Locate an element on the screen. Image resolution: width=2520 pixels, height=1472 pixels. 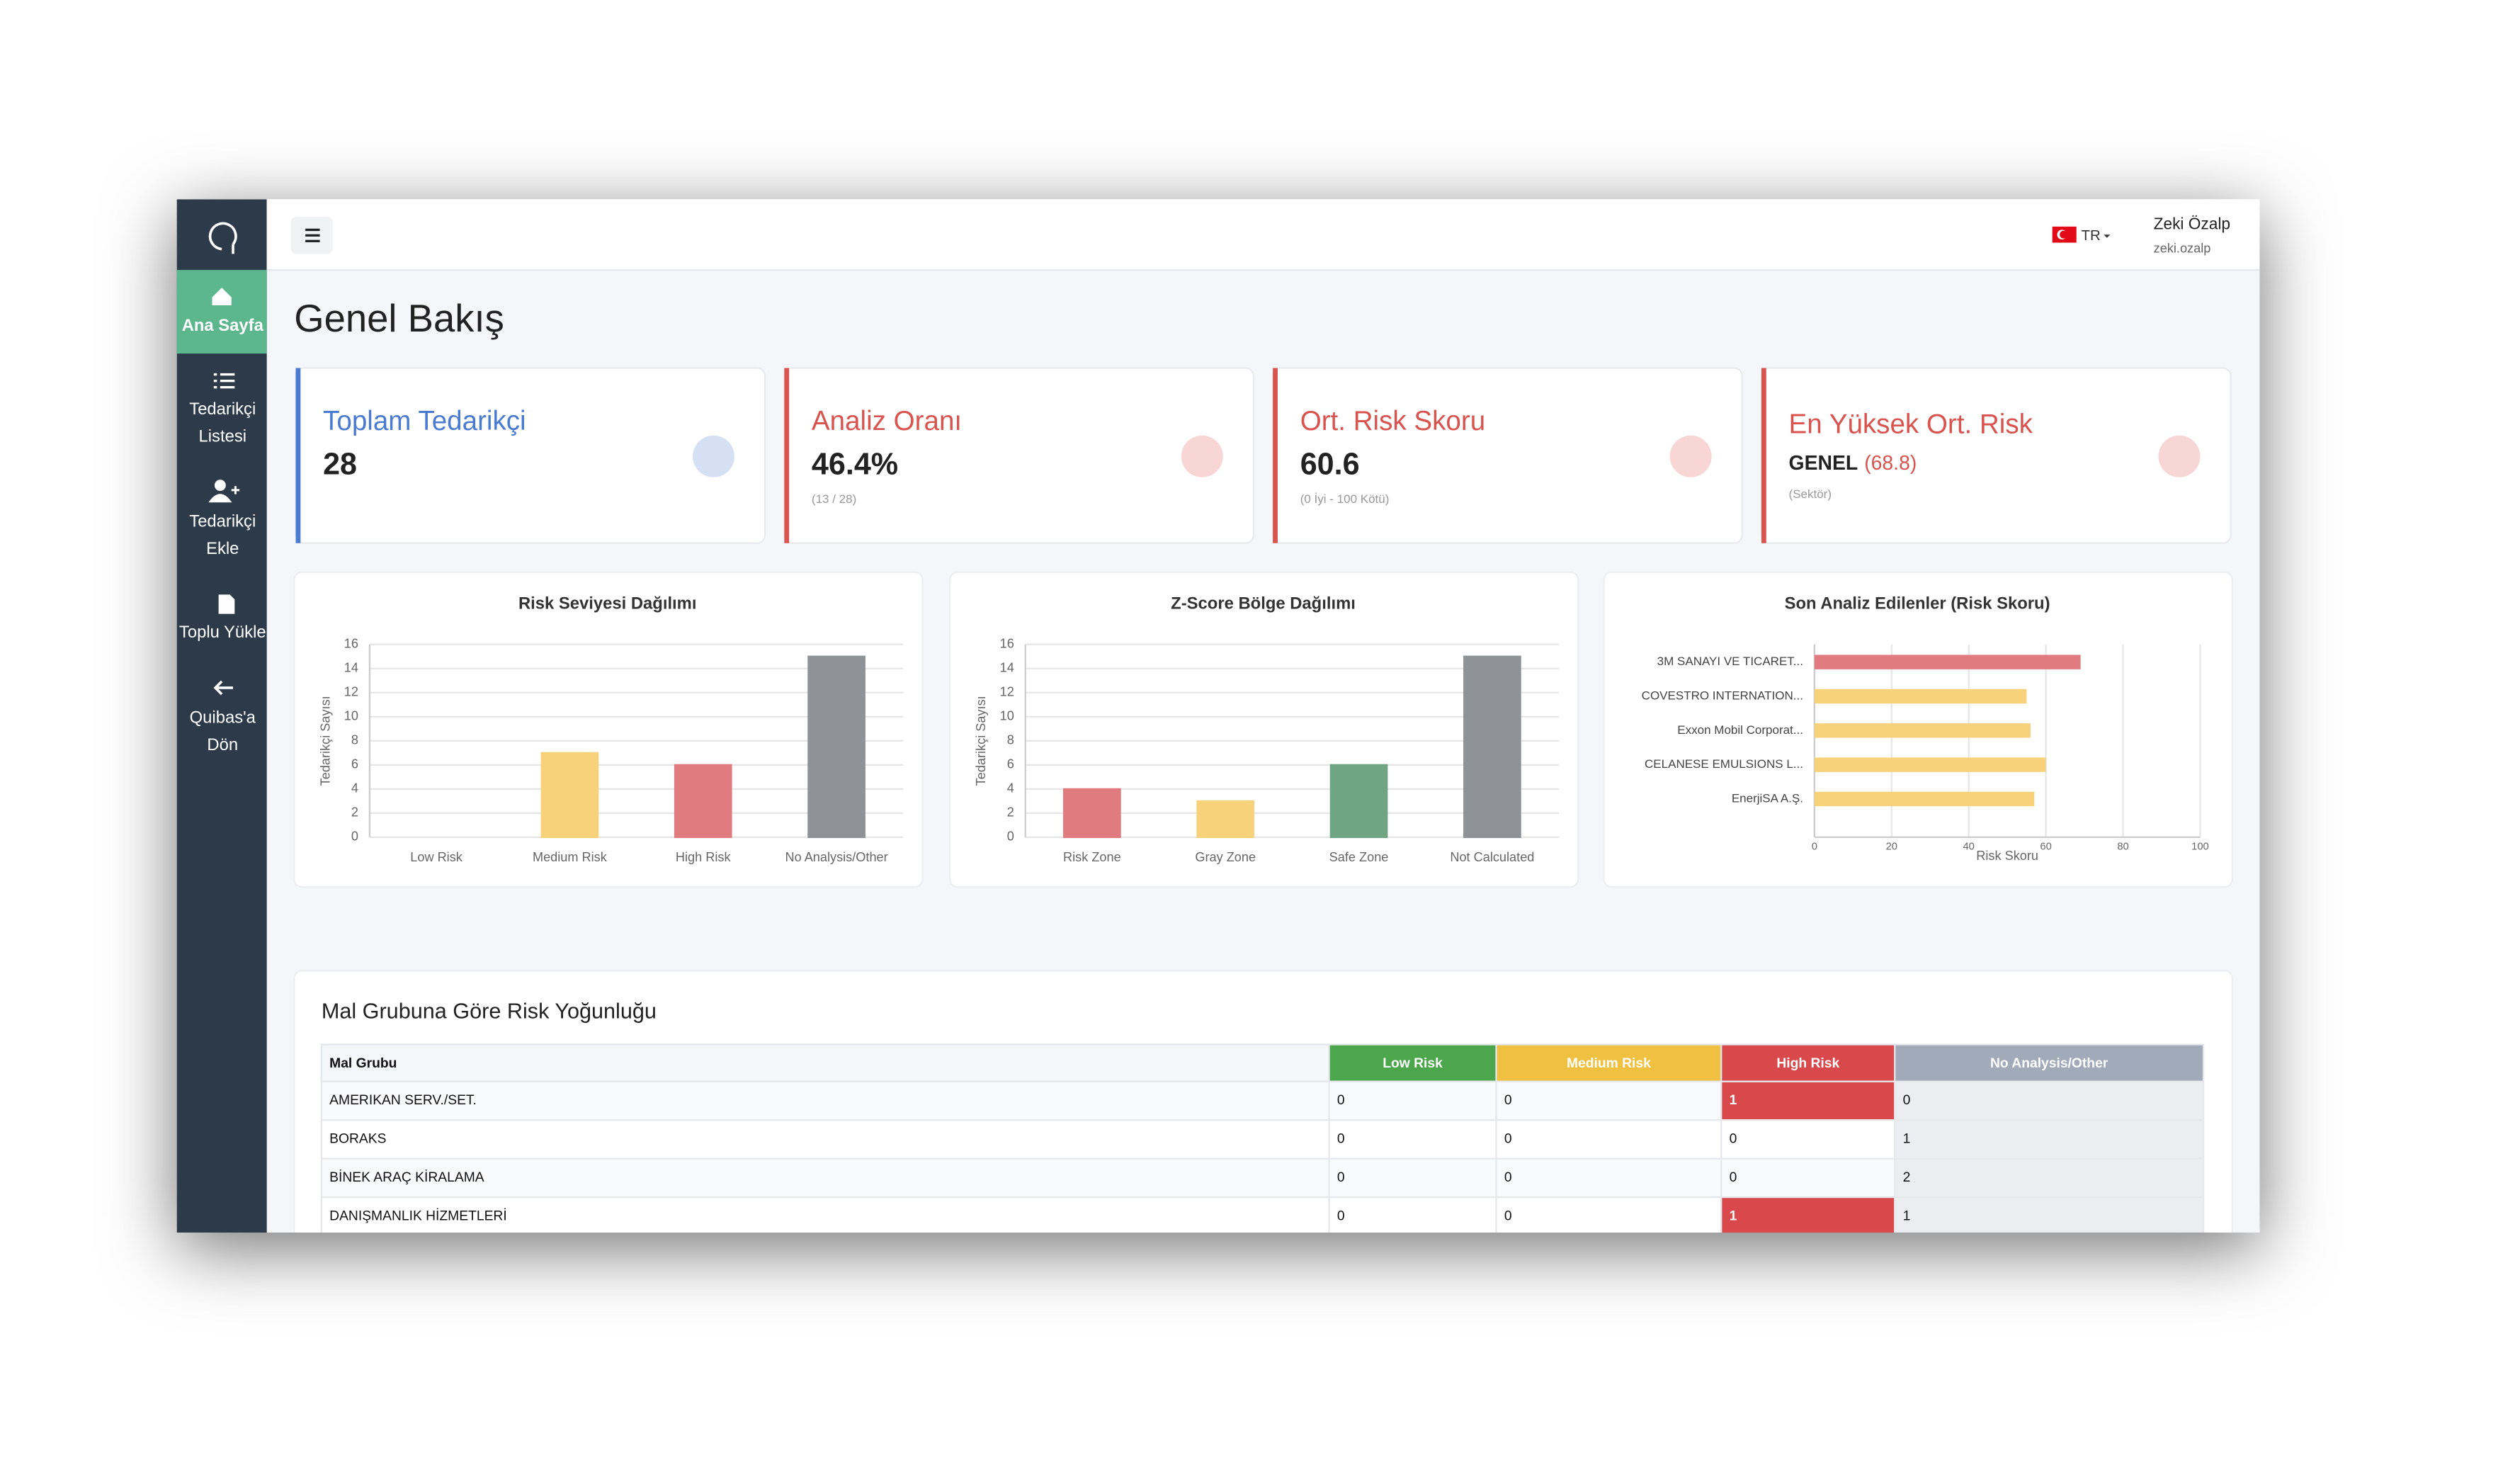
upload-icon is located at coordinates (226, 604).